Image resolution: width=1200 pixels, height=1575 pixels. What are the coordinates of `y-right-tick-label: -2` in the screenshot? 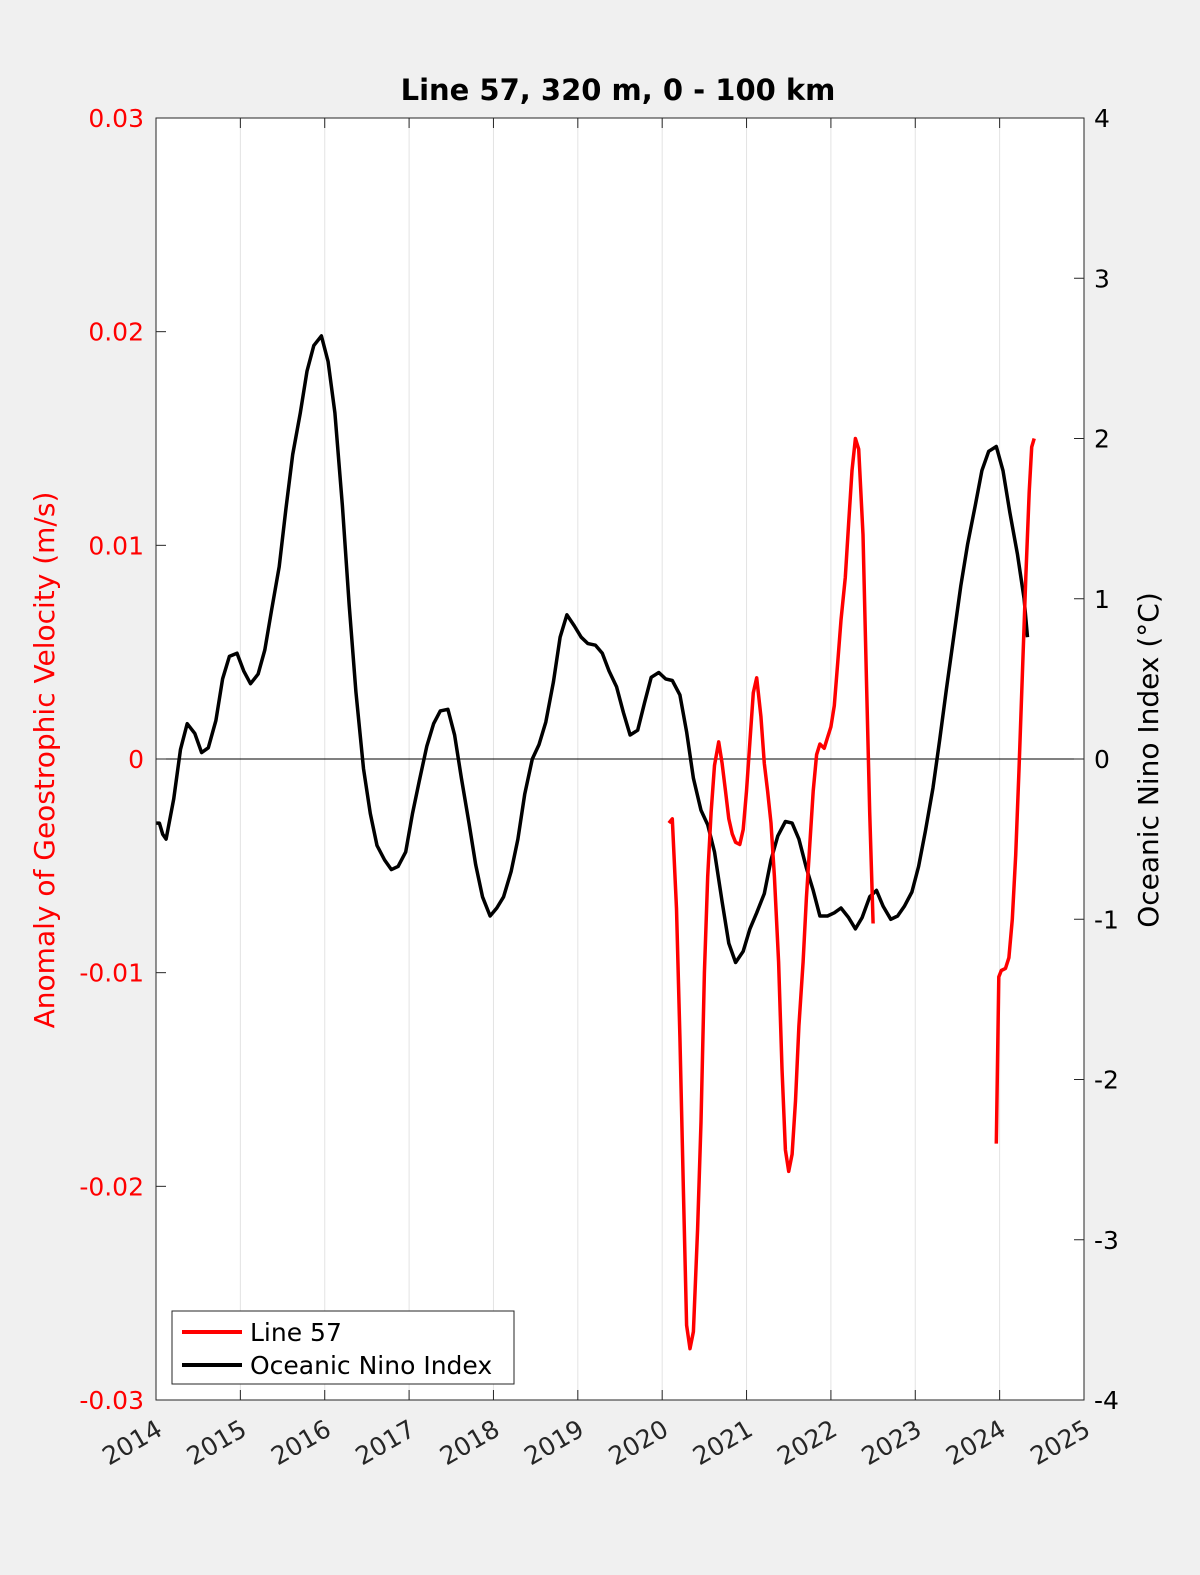 It's located at (1106, 1080).